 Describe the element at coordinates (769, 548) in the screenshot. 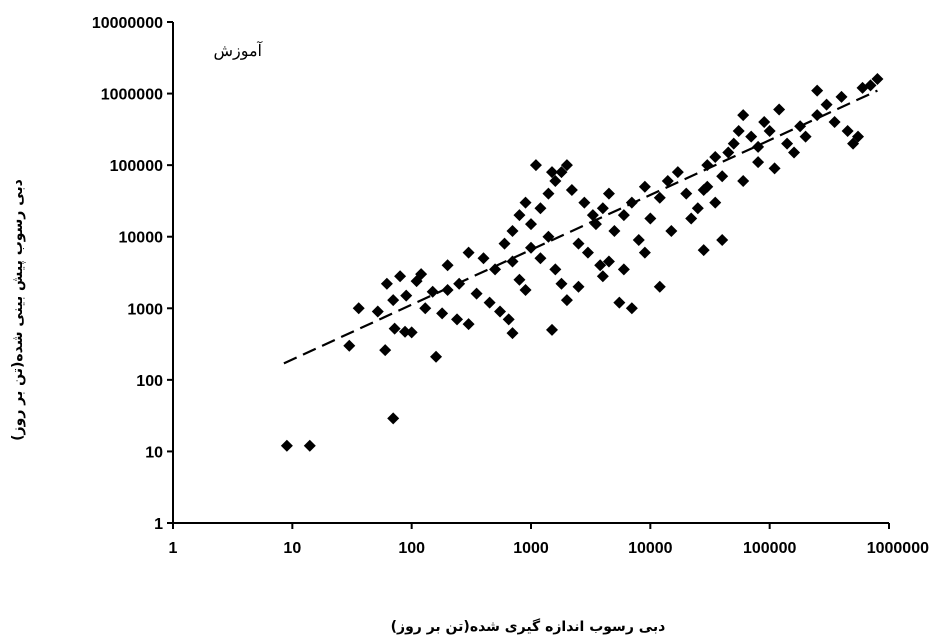

I see `x-tick-label: 100000` at that location.